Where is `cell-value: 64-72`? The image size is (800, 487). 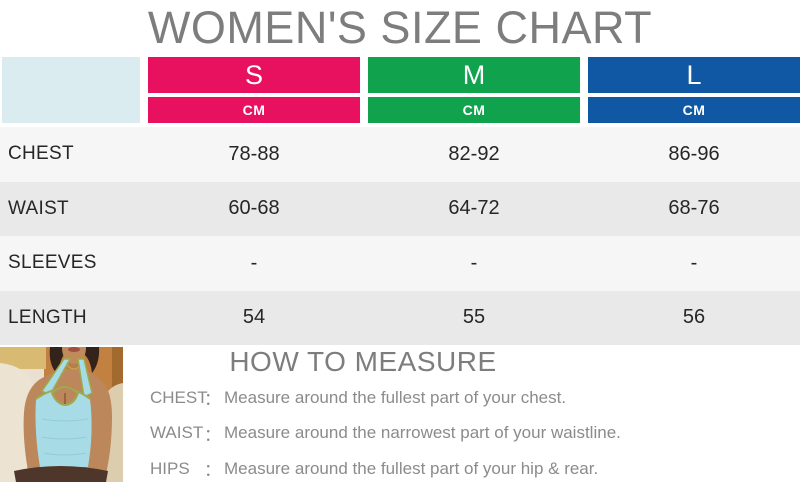
cell-value: 64-72 is located at coordinates (474, 208).